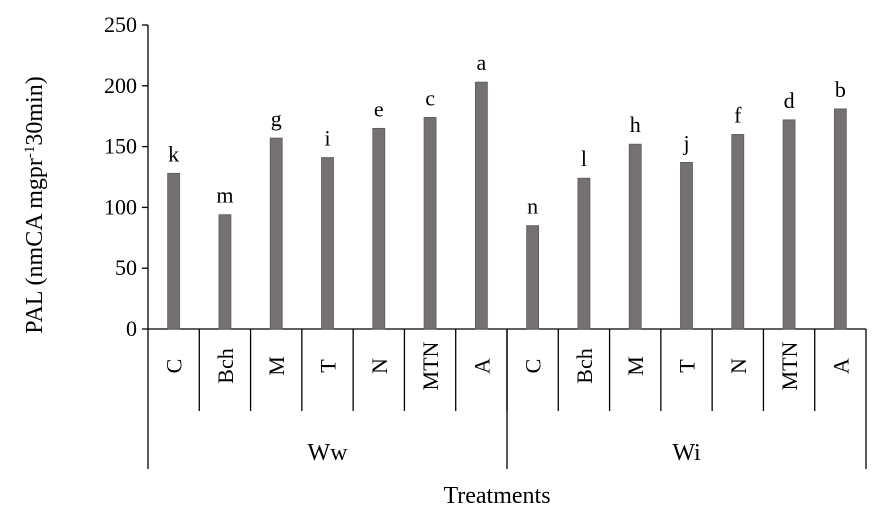  I want to click on y-tick-label: 200, so click(120, 85).